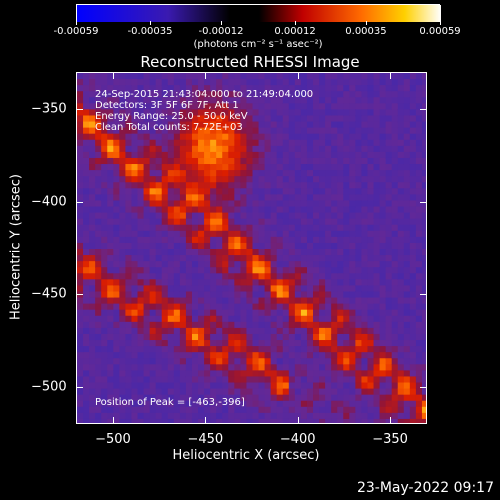 The image size is (500, 500). Describe the element at coordinates (250, 62) in the screenshot. I see `chart-title: Reconstructed RHESSI Image` at that location.